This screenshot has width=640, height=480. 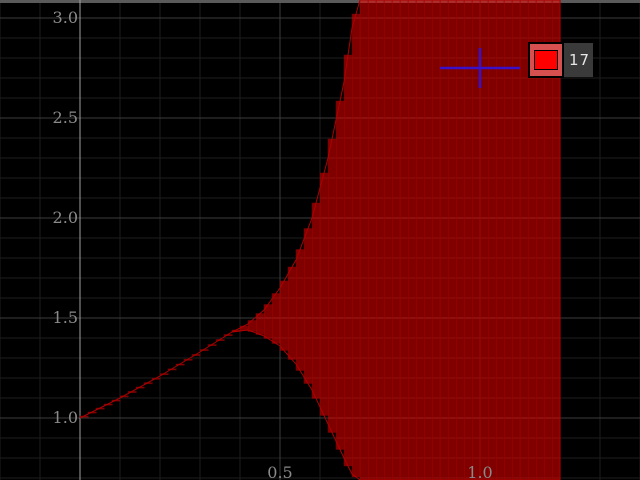 What do you see at coordinates (479, 471) in the screenshot?
I see `x-tick-label: 1.0` at bounding box center [479, 471].